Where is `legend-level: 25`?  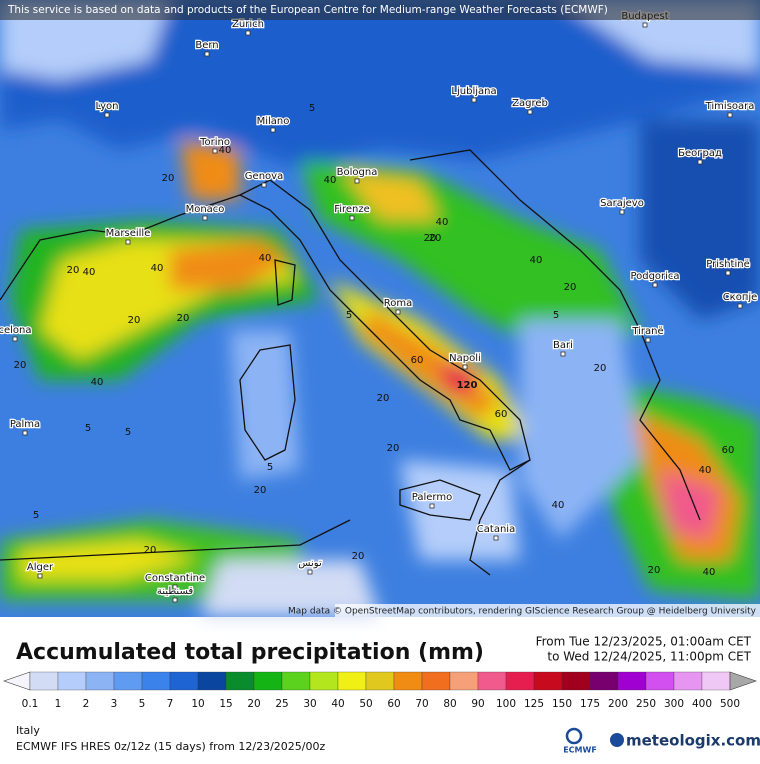
legend-level: 25 is located at coordinates (281, 704).